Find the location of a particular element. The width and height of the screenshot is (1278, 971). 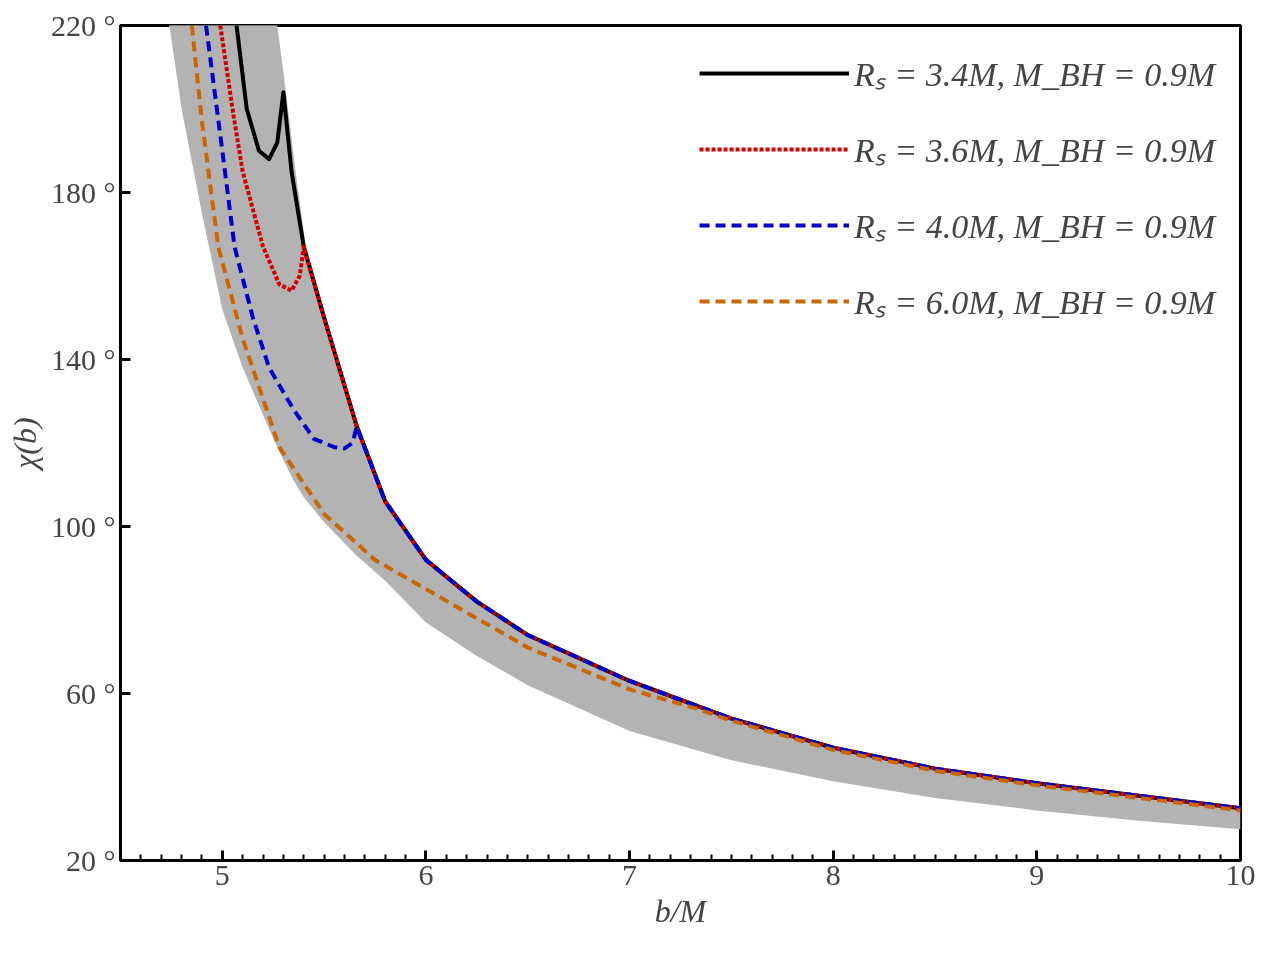

y-axis-title: χ(b) is located at coordinates (25, 444).